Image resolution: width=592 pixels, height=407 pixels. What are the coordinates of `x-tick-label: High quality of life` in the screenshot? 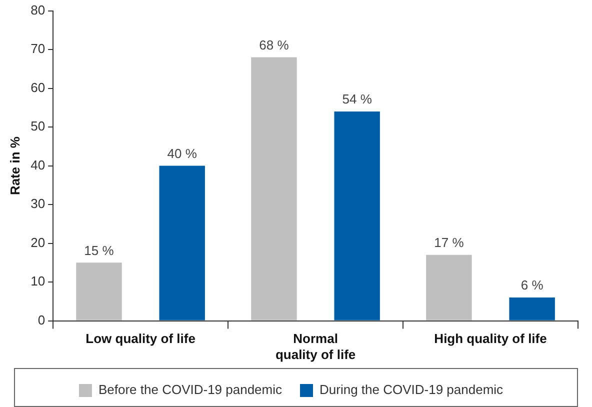 It's located at (490, 338).